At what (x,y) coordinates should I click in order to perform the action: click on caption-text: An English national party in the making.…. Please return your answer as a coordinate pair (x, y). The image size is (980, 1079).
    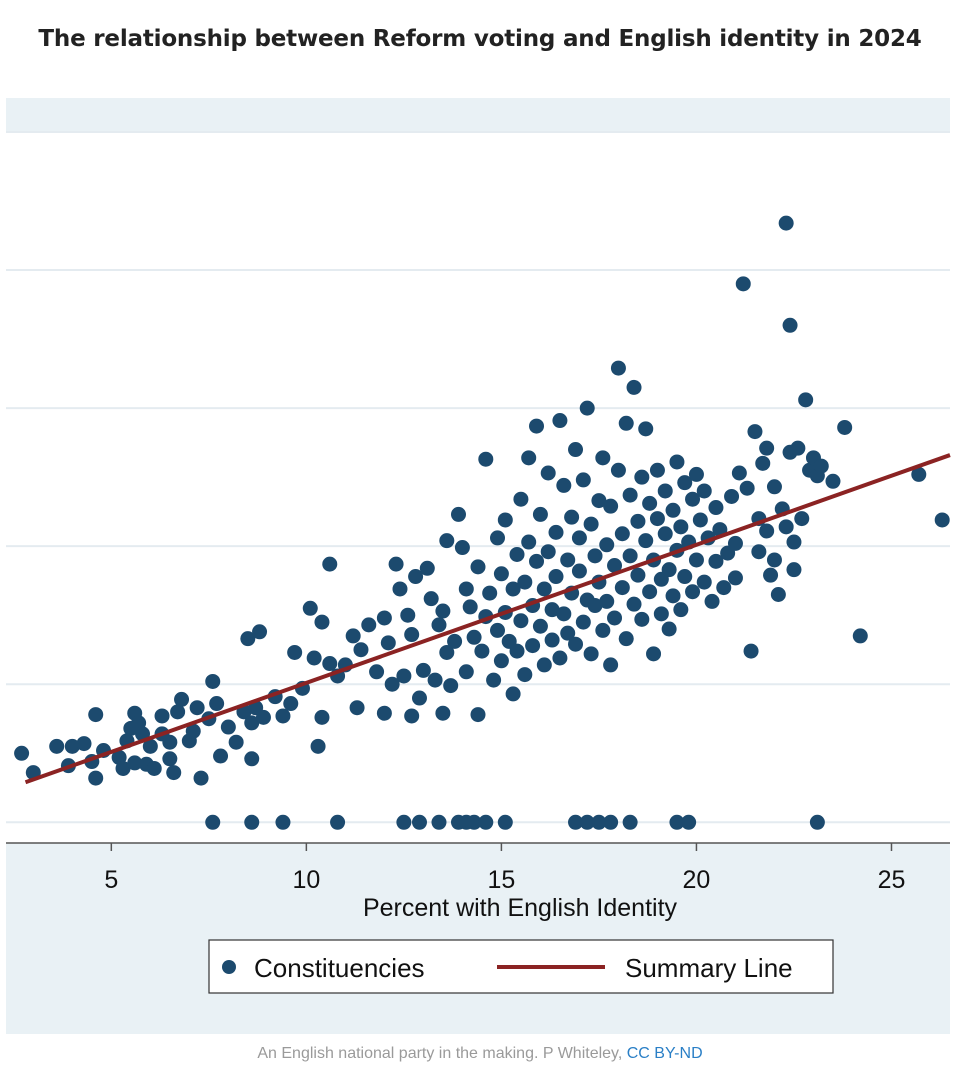
    Looking at the image, I should click on (442, 1053).